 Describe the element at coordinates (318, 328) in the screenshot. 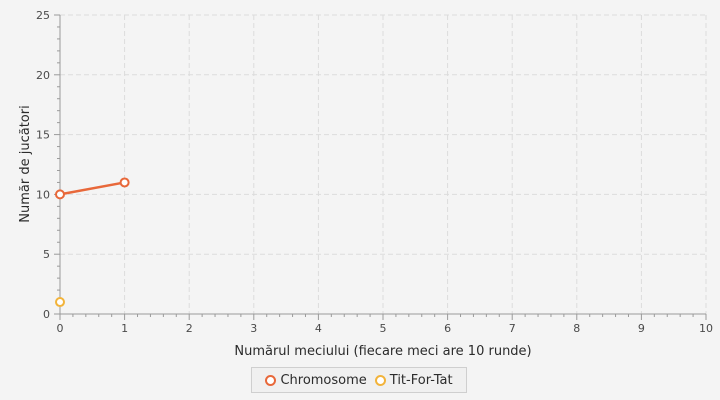

I see `x-tick-label: 4` at that location.